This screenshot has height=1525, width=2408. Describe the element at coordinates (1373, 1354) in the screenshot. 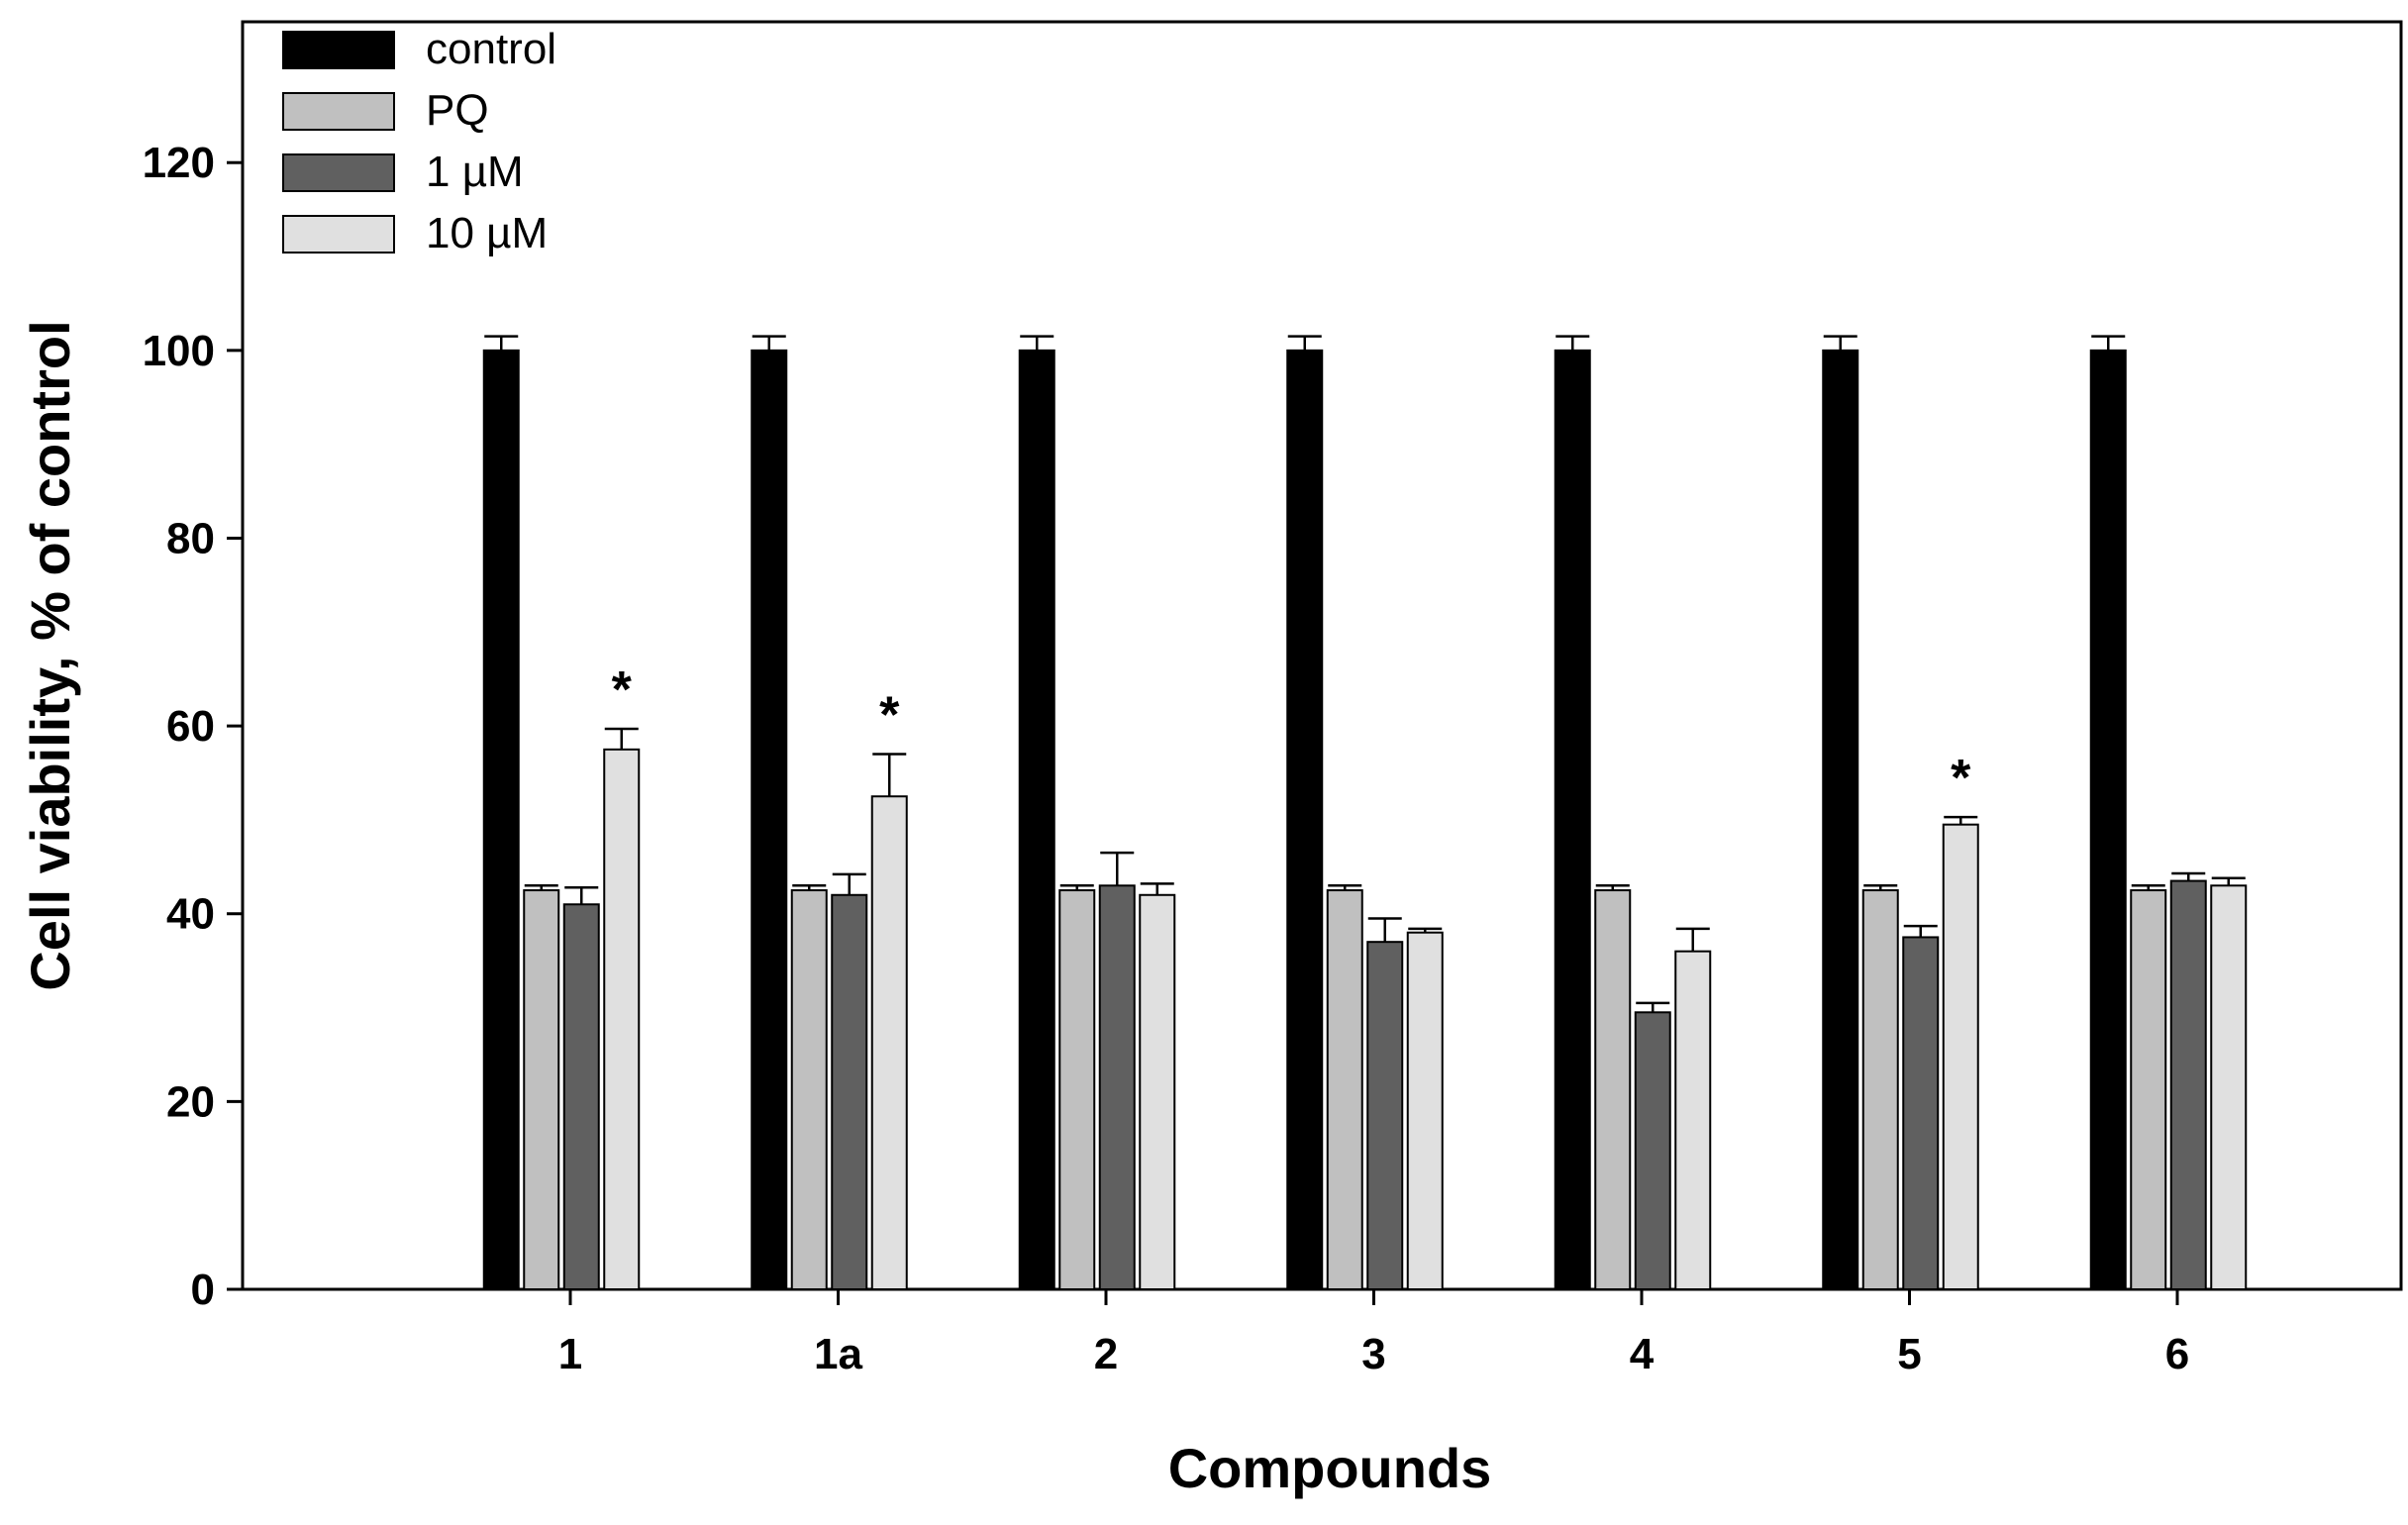

I see `x-tick-label: 3` at that location.